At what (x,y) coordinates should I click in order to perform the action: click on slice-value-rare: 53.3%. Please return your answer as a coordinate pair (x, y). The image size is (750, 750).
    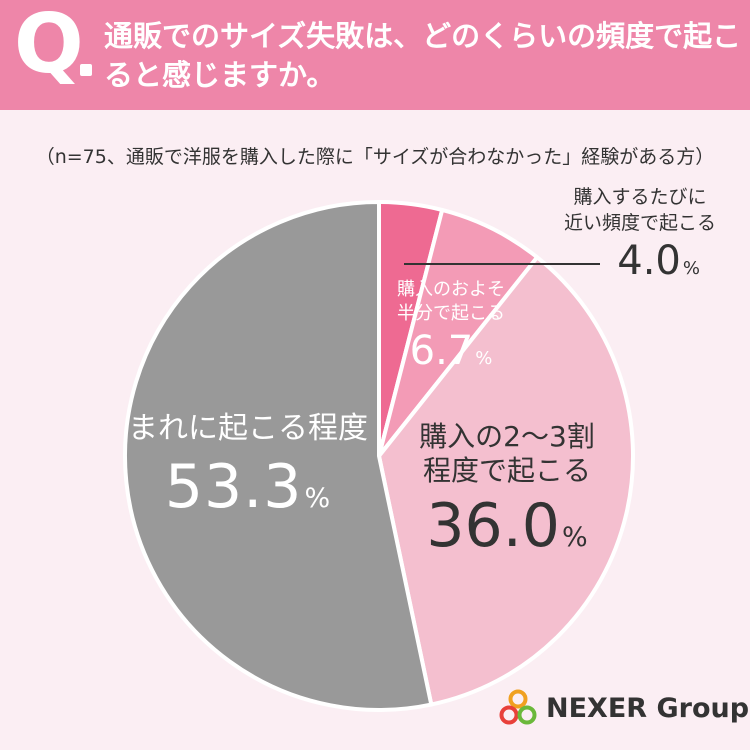
    Looking at the image, I should click on (248, 486).